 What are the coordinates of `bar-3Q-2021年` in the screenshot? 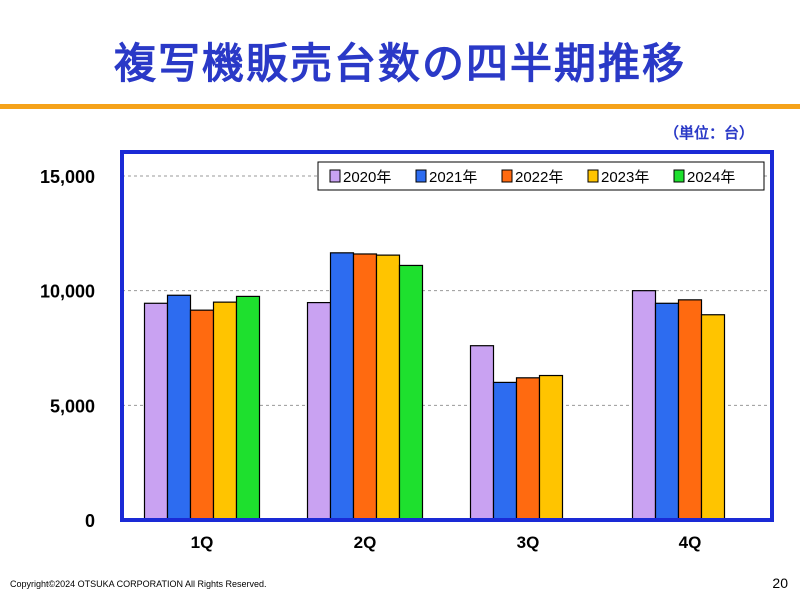 It's located at (505, 451).